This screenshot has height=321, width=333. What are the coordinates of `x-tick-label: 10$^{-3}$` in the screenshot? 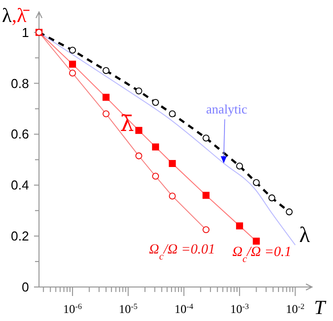 It's located at (239, 309).